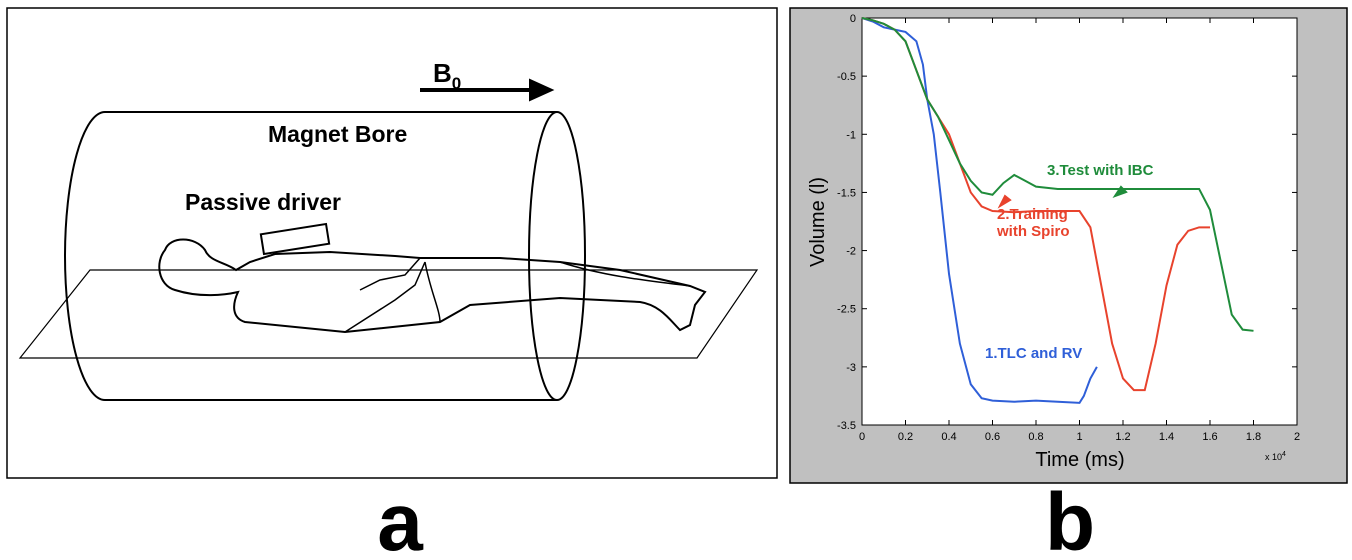  I want to click on x-axis-label: Time (ms), so click(1079, 460).